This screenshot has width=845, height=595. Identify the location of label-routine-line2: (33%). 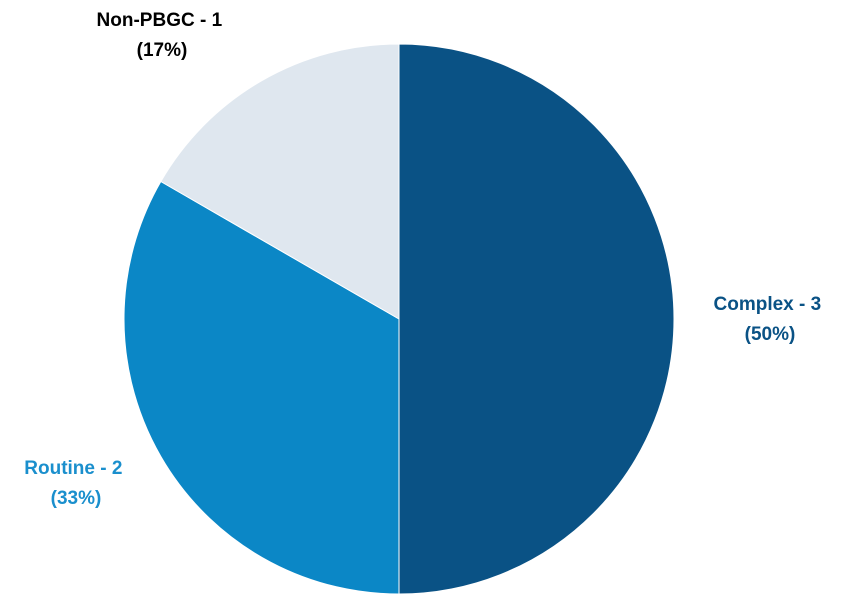
(76, 498).